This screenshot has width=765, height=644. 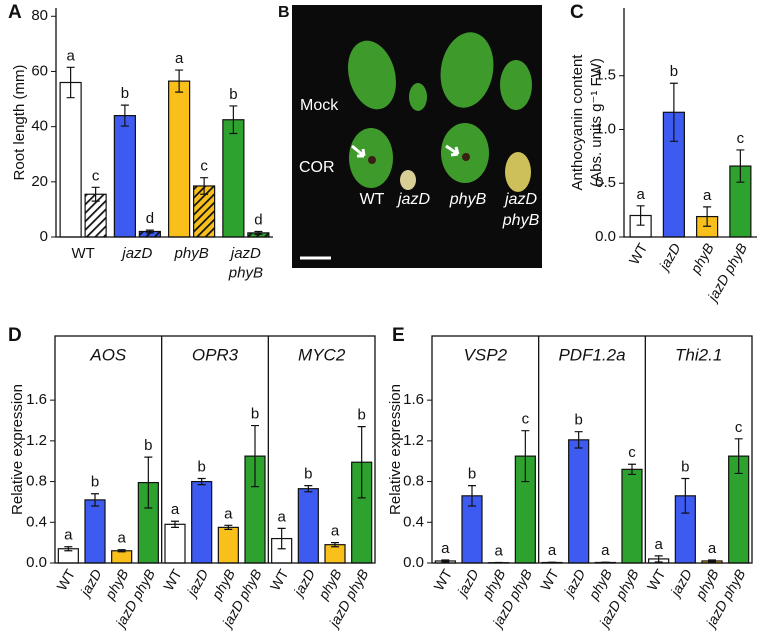 I want to click on lesion, so click(x=372, y=160).